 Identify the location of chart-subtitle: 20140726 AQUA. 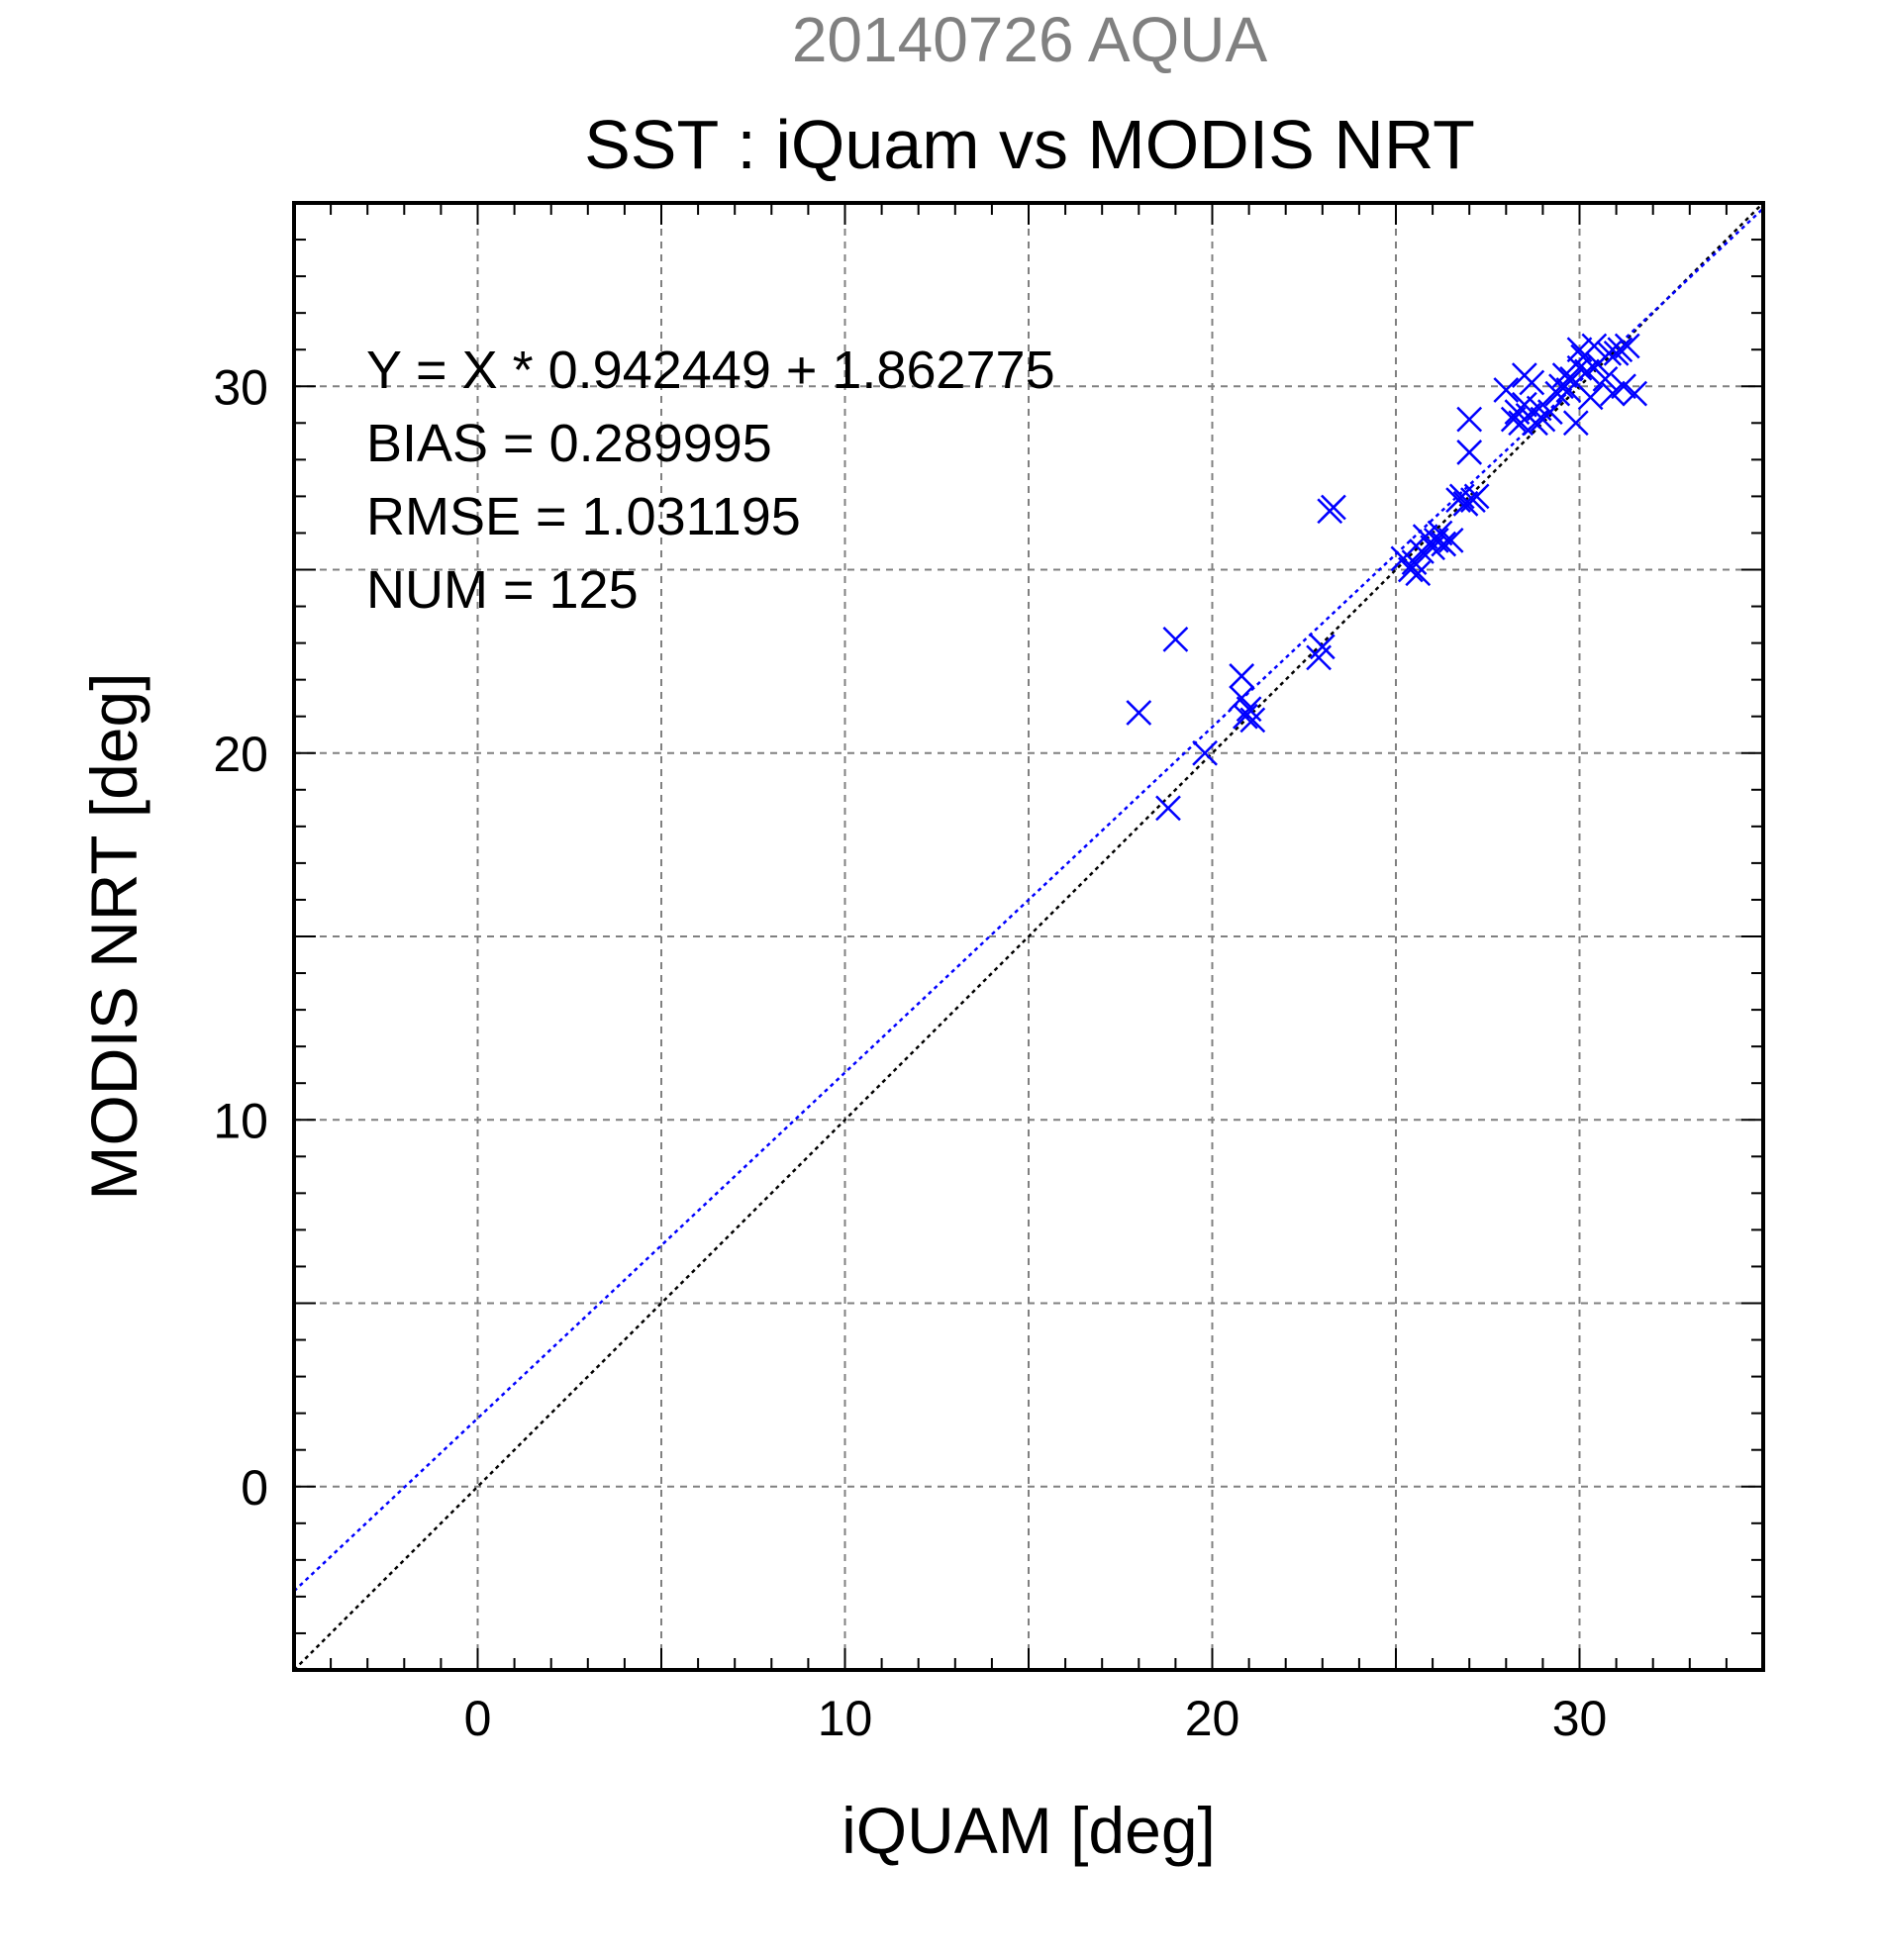
(1030, 39).